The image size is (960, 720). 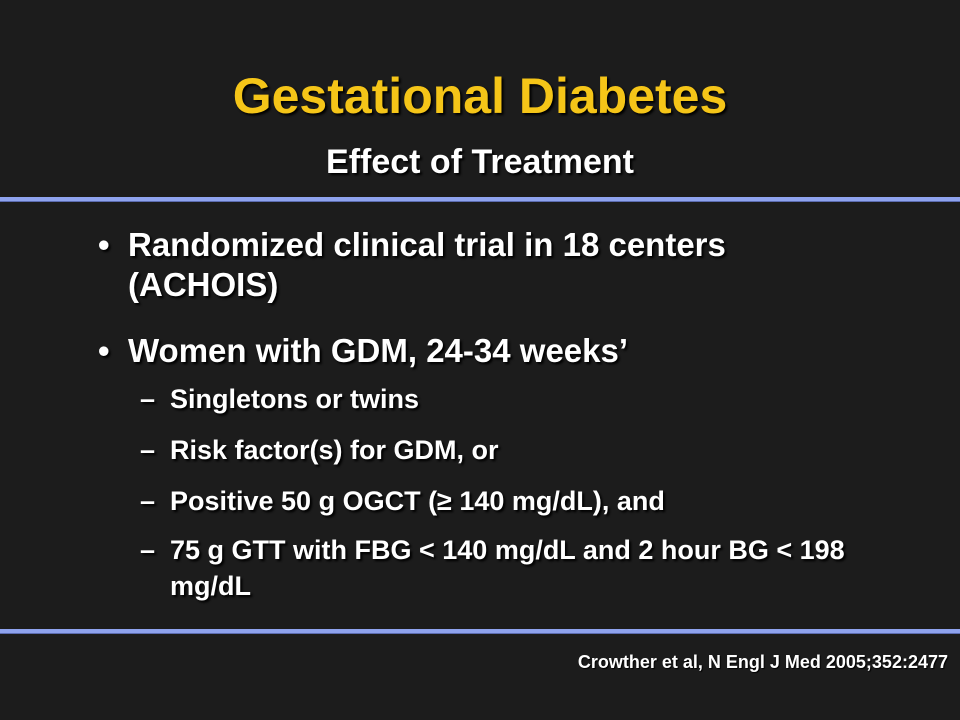 I want to click on bullet-item: • Women with GDM, 24-34 weeks’, so click(x=478, y=351).